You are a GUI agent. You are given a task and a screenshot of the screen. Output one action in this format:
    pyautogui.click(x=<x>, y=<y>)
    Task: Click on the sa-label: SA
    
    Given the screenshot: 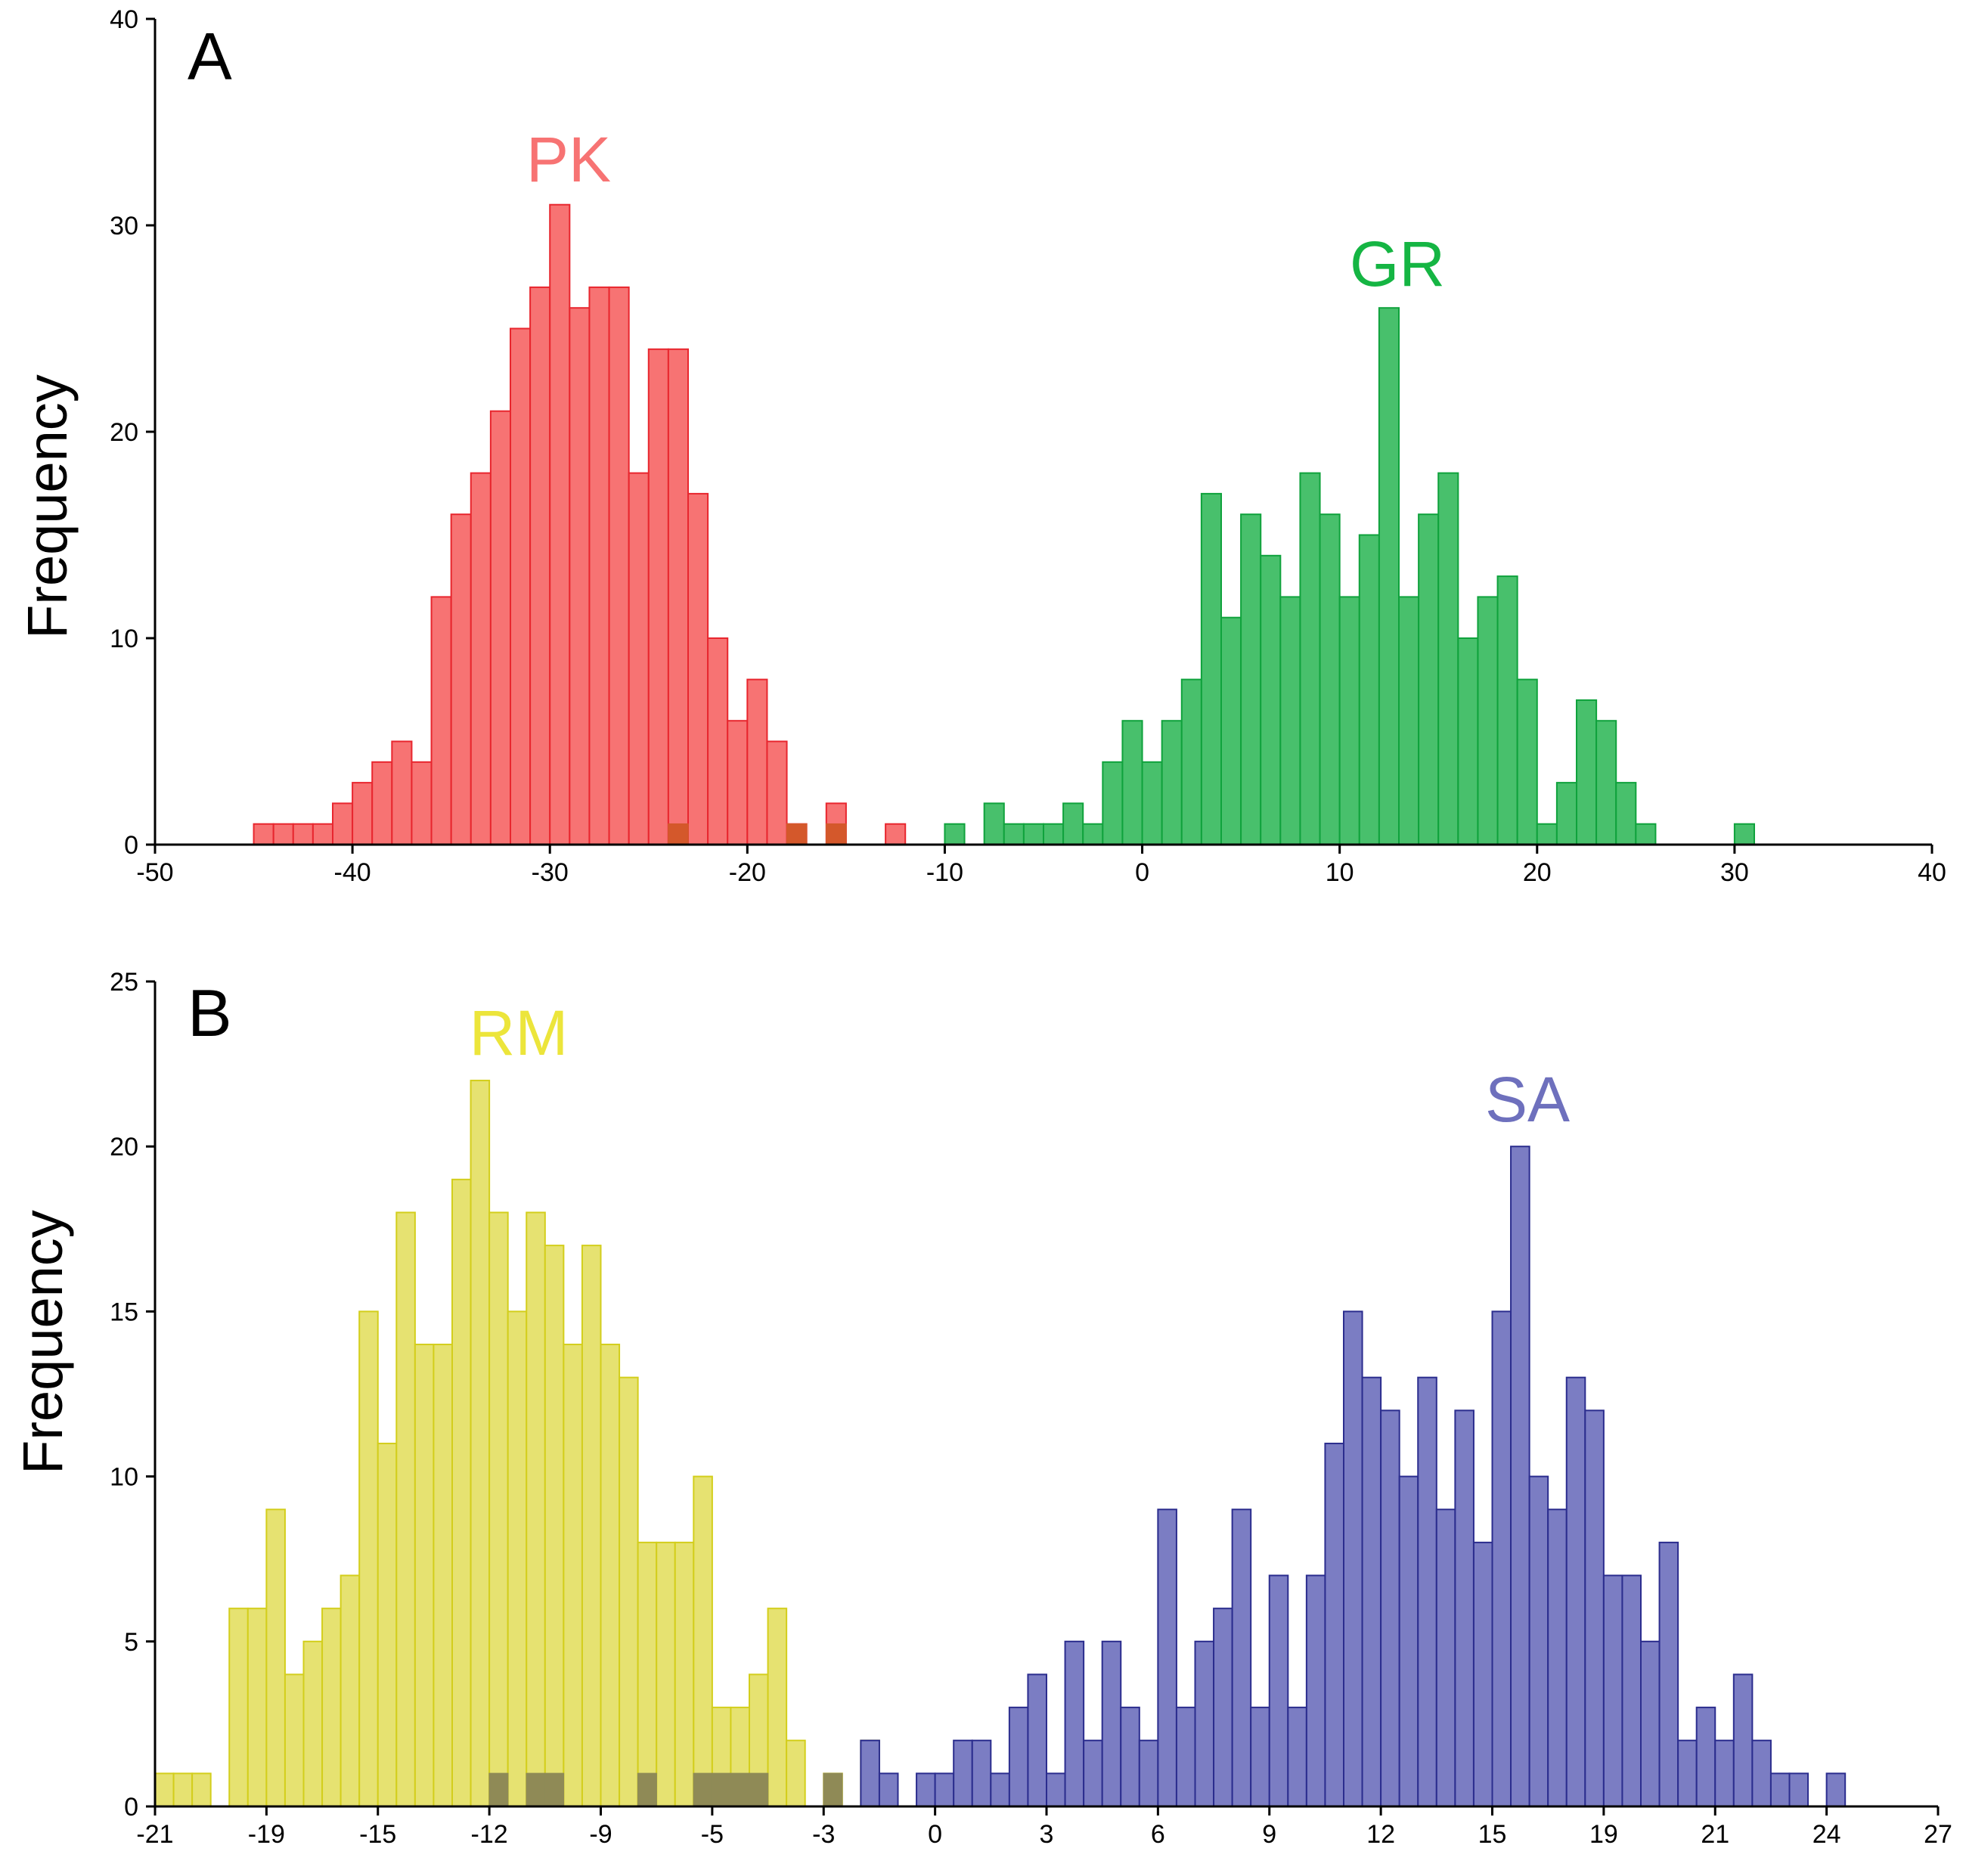 What is the action you would take?
    pyautogui.click(x=1527, y=1099)
    